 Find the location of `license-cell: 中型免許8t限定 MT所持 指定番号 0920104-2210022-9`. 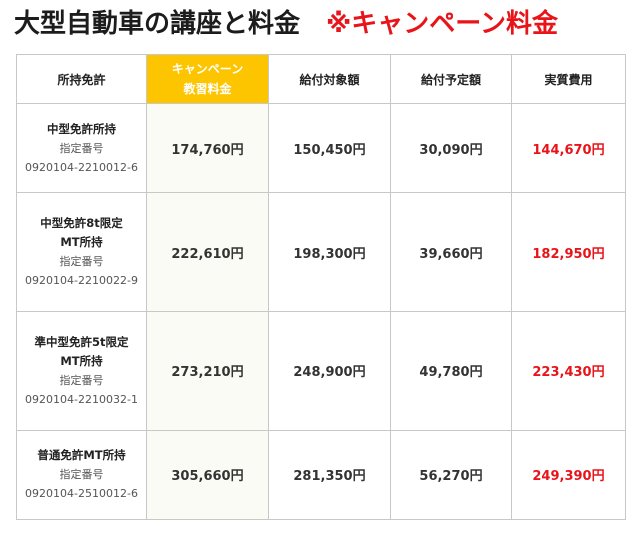

license-cell: 中型免許8t限定 MT所持 指定番号 0920104-2210022-9 is located at coordinates (81, 252).